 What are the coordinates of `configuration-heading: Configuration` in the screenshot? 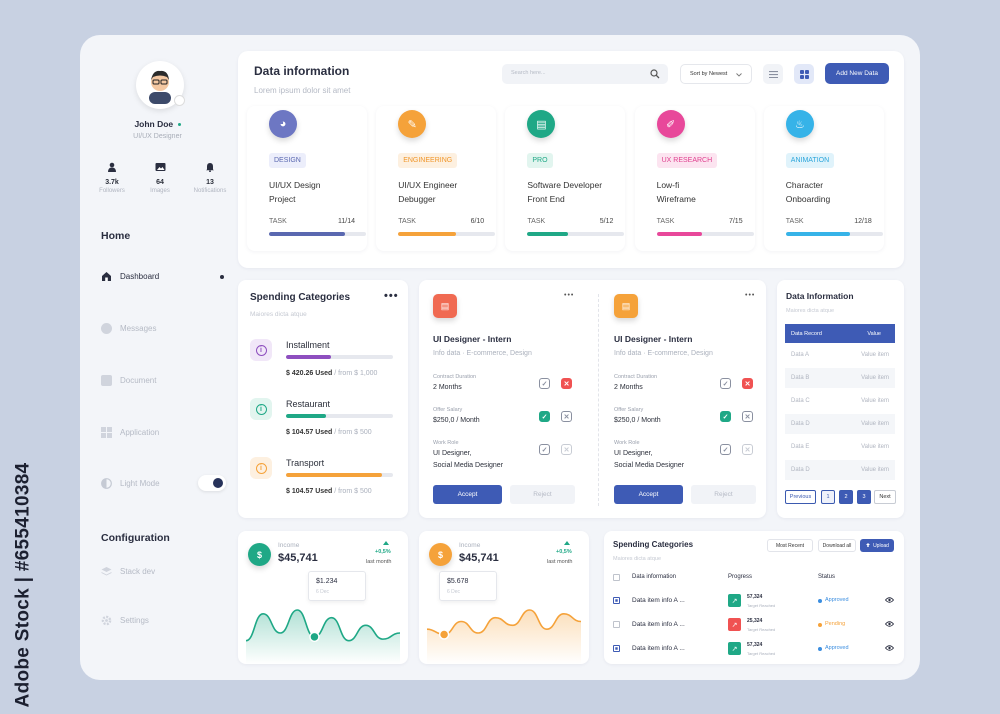 It's located at (135, 538).